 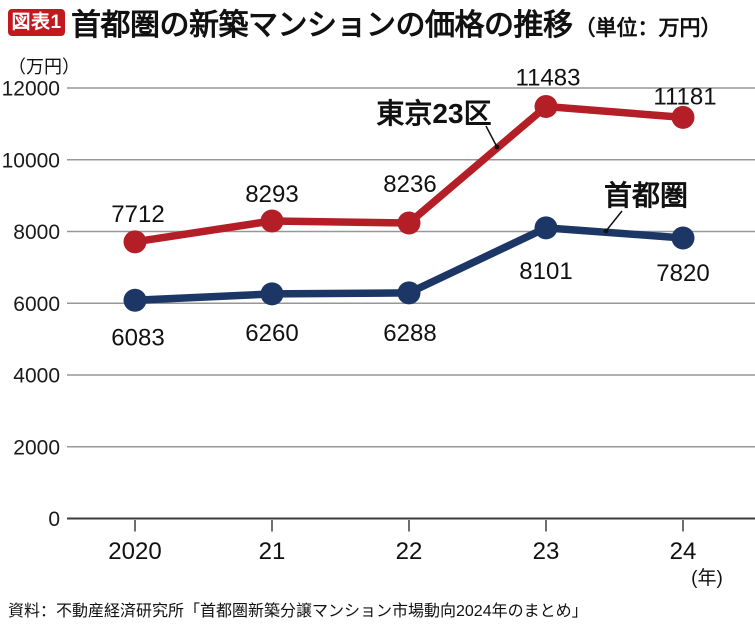 I want to click on x-axis-unit-label: (年), so click(x=707, y=578).